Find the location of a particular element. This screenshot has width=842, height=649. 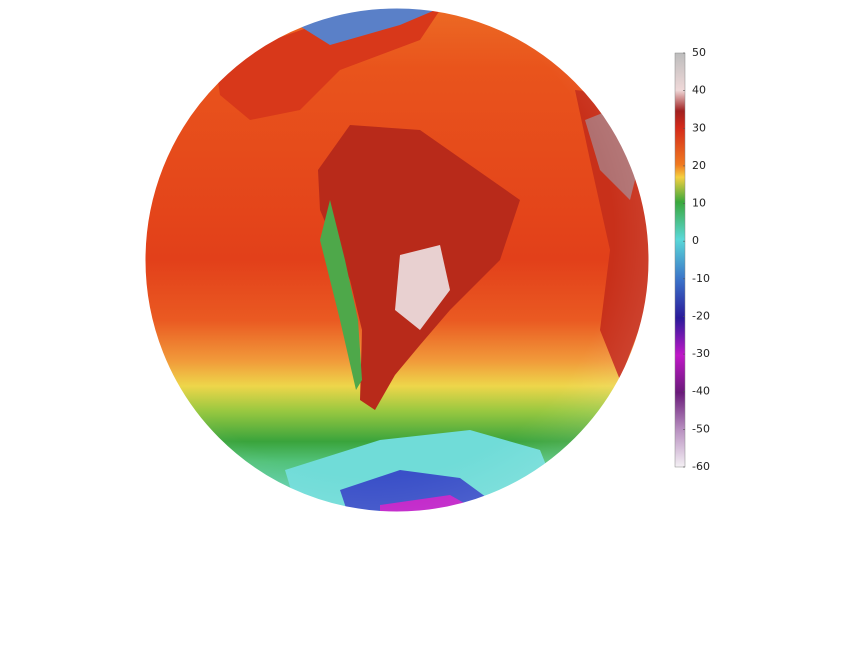

colorbar-ticks: 50 40 30 20 10 0 -10 -20 -30 -40 -50 -60 is located at coordinates (696, 259).